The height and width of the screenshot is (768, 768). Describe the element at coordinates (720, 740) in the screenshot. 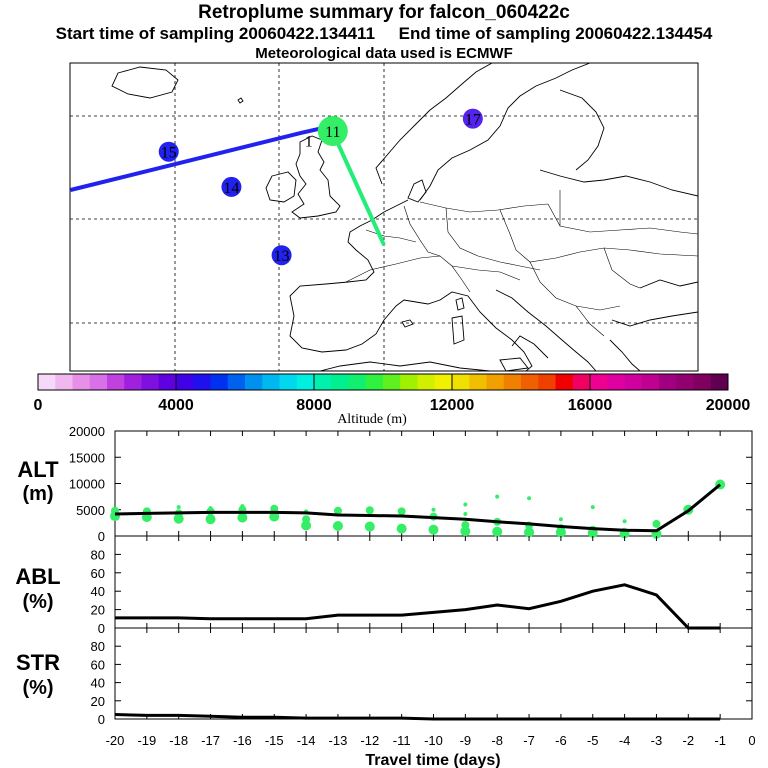

I see `x-tick-label: -1` at that location.